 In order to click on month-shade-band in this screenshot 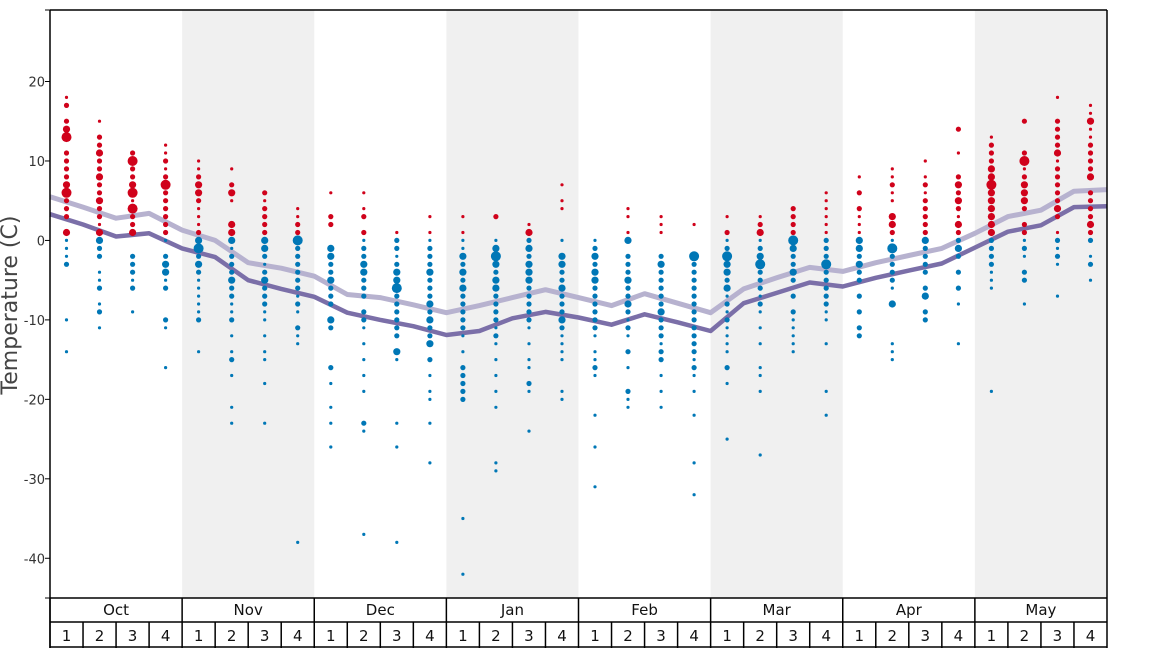, I will do `click(512, 304)`.